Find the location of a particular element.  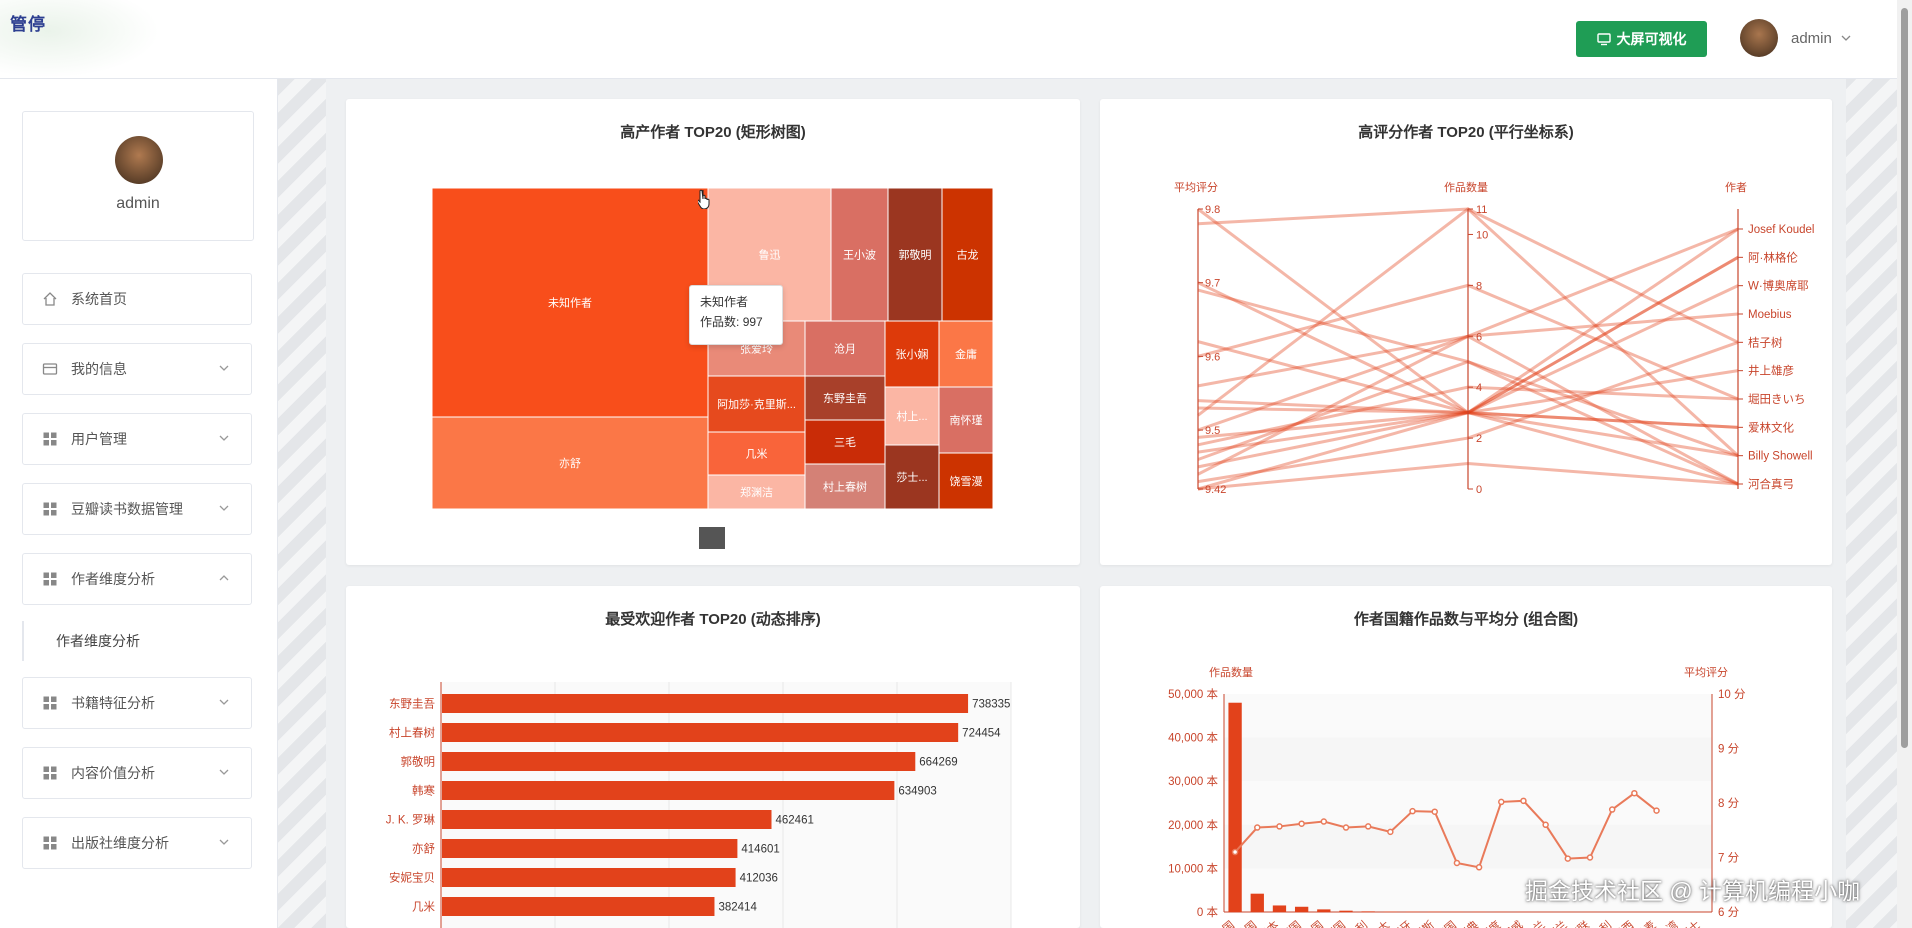

sidebar-item-label: 豆瓣读书数据管理 is located at coordinates (127, 509).